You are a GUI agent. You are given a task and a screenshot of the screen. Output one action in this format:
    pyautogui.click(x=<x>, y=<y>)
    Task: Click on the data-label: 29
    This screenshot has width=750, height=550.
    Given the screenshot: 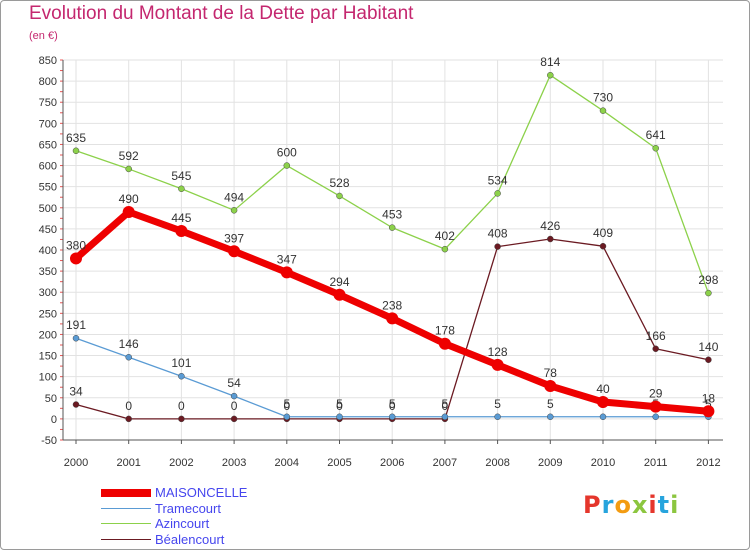 What is the action you would take?
    pyautogui.click(x=656, y=394)
    